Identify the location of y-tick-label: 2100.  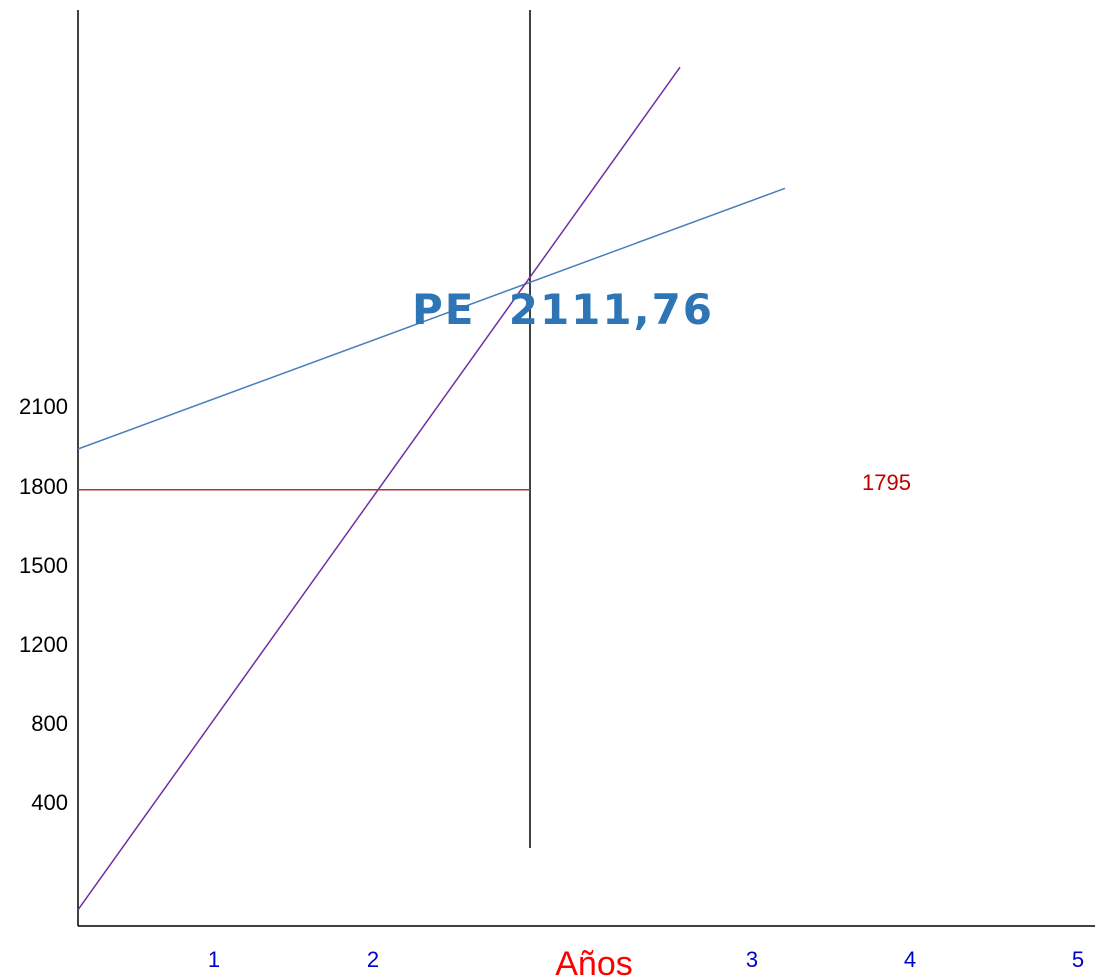
(43, 406).